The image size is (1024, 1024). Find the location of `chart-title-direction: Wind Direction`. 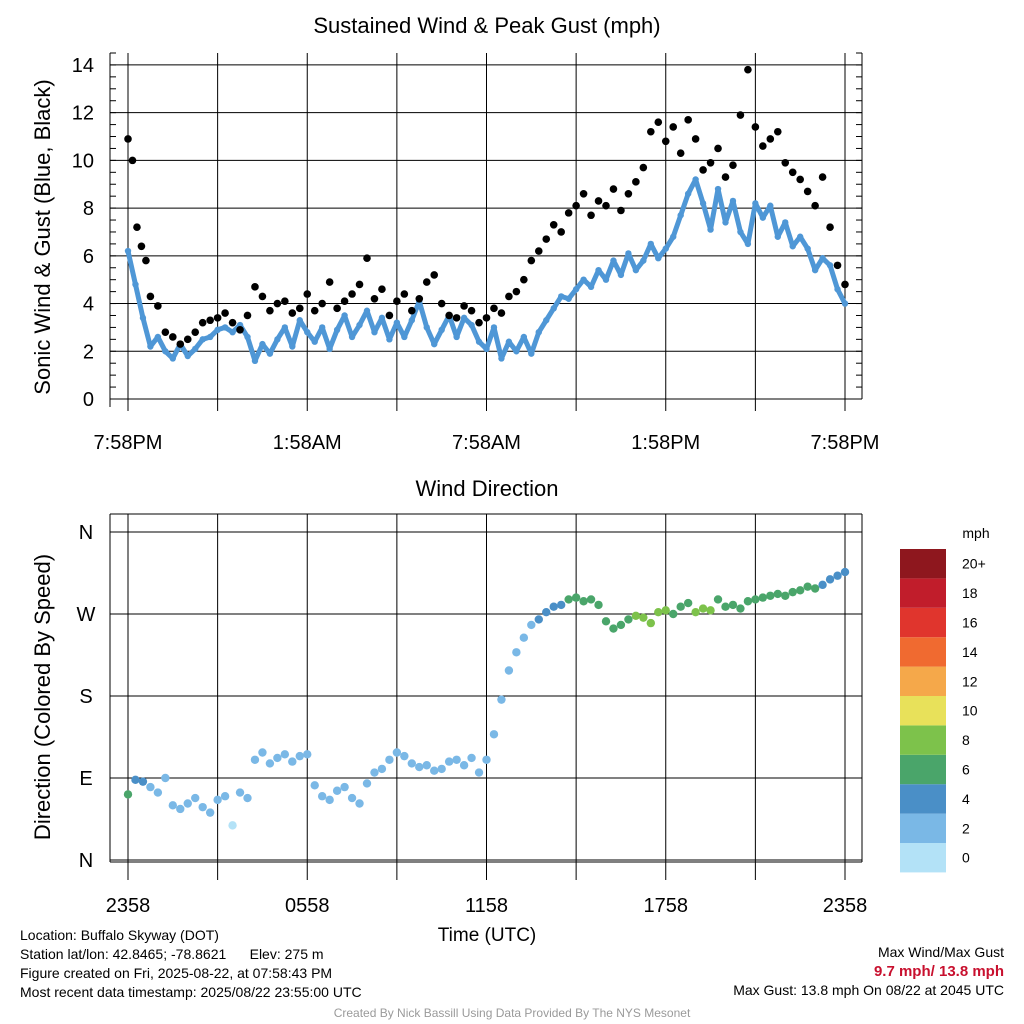

chart-title-direction: Wind Direction is located at coordinates (486, 488).